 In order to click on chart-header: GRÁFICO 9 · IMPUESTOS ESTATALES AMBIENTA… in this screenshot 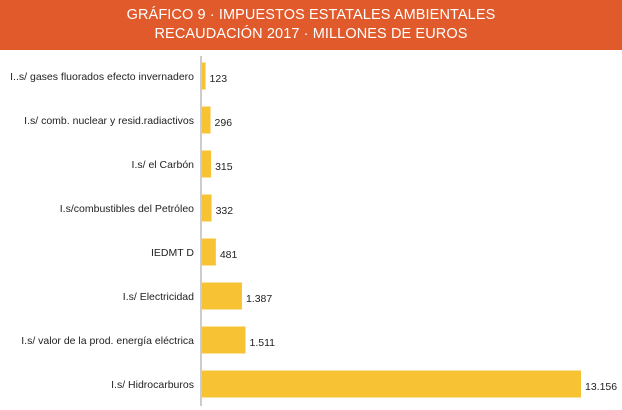, I will do `click(311, 25)`.